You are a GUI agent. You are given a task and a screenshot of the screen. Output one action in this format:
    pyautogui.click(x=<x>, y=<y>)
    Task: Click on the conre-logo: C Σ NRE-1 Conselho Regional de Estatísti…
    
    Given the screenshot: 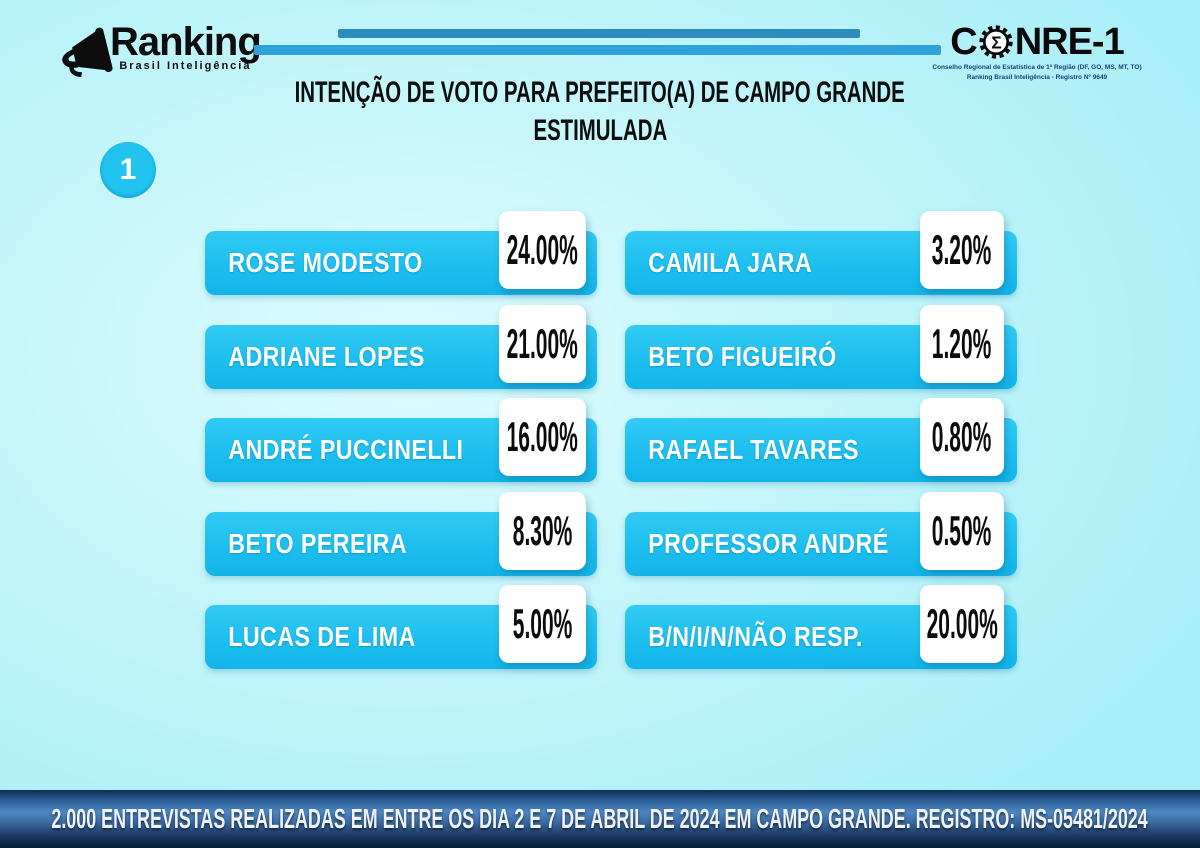 What is the action you would take?
    pyautogui.click(x=1037, y=52)
    